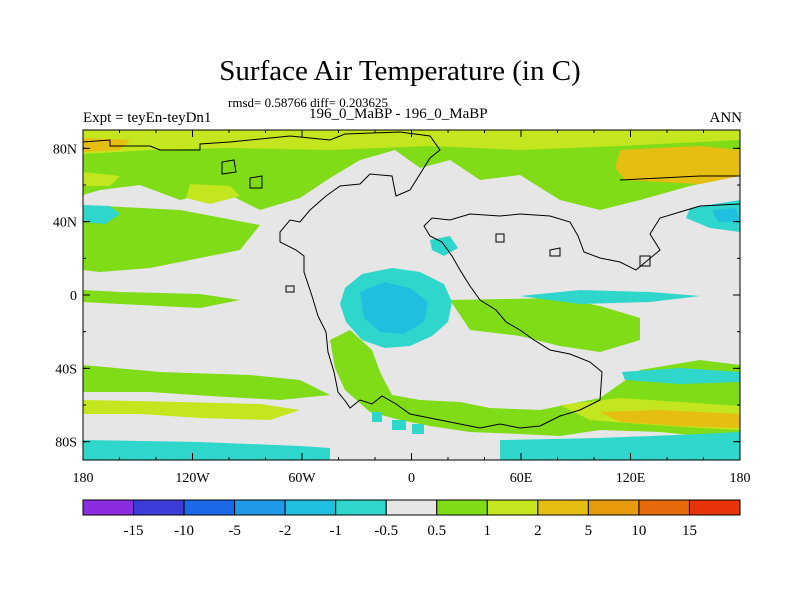  What do you see at coordinates (147, 118) in the screenshot?
I see `experiment-label: Expt = teyEn-teyDn1` at bounding box center [147, 118].